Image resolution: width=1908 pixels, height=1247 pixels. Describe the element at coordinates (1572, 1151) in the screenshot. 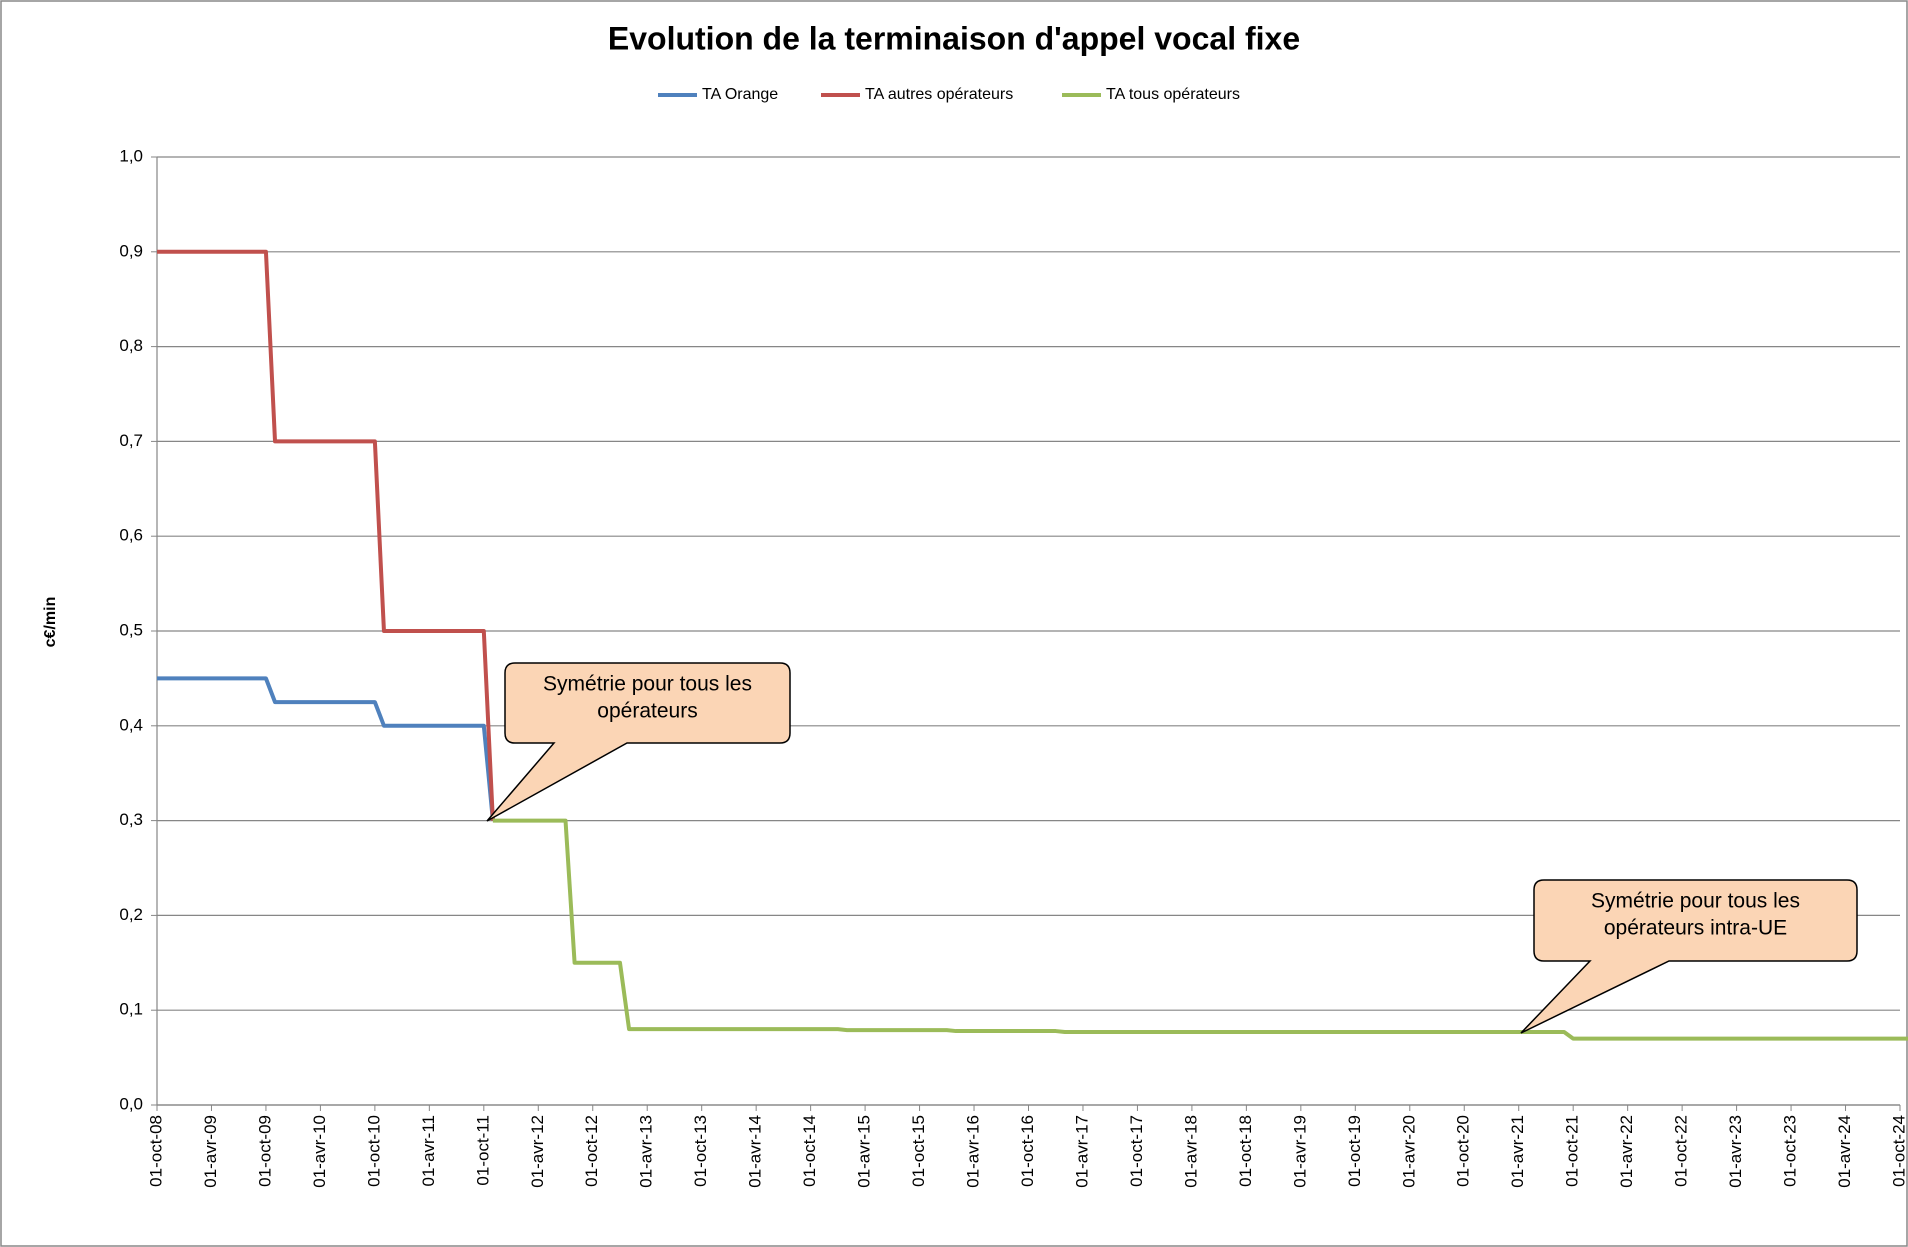

I see `x-tick-label: 01-oct-21` at that location.